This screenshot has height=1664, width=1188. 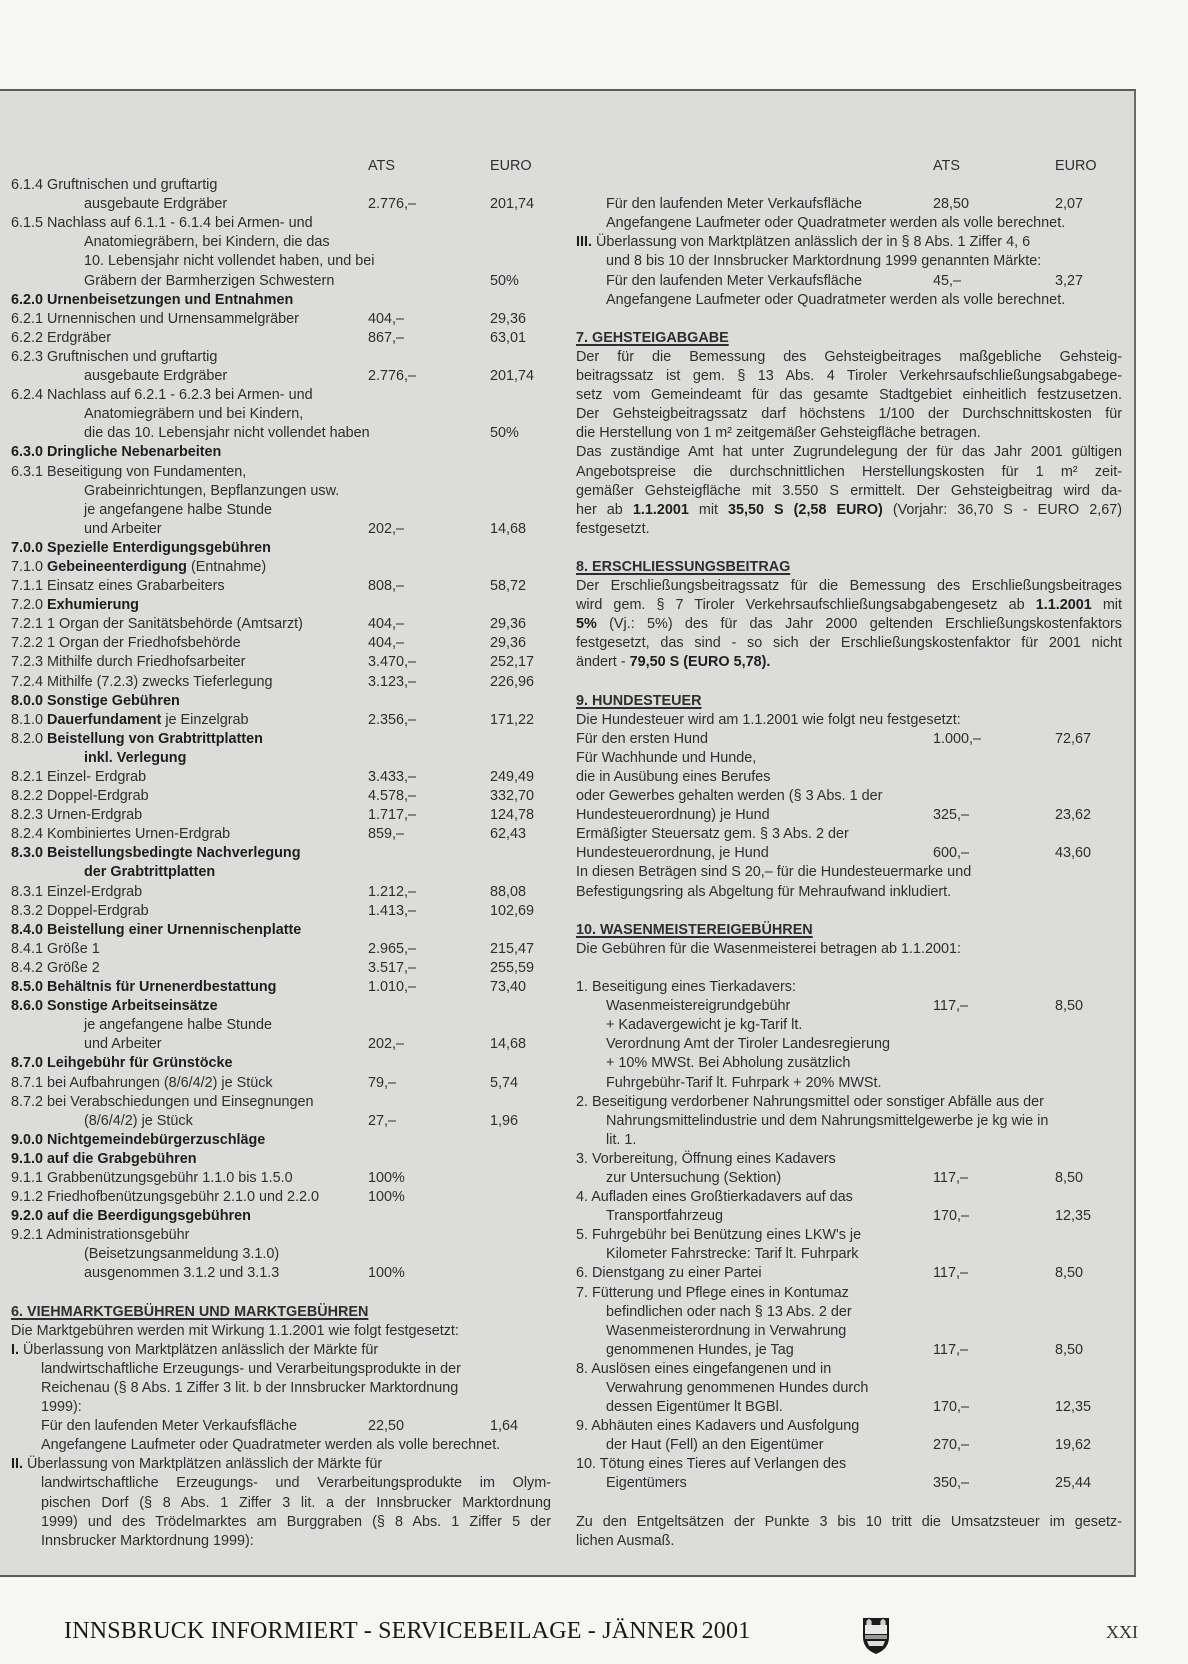 I want to click on text-segment: 8.4.1 Größe 1, so click(x=55, y=948).